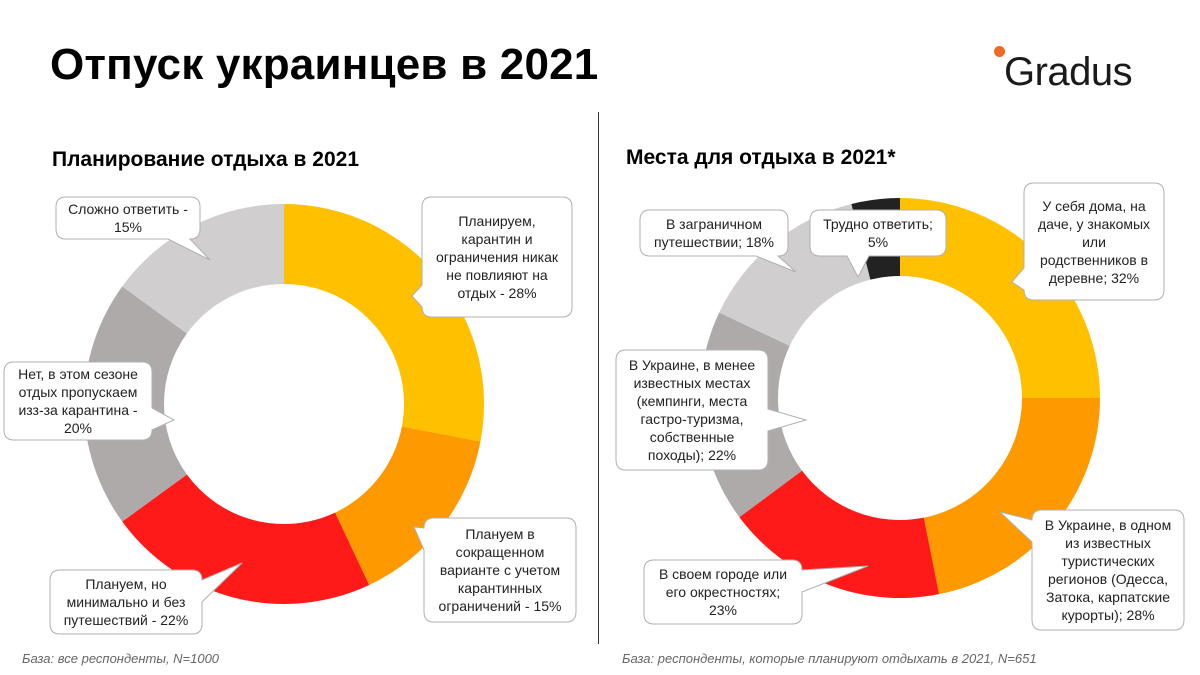 This screenshot has height=675, width=1200. Describe the element at coordinates (1068, 72) in the screenshot. I see `logo-text: Gradus` at that location.